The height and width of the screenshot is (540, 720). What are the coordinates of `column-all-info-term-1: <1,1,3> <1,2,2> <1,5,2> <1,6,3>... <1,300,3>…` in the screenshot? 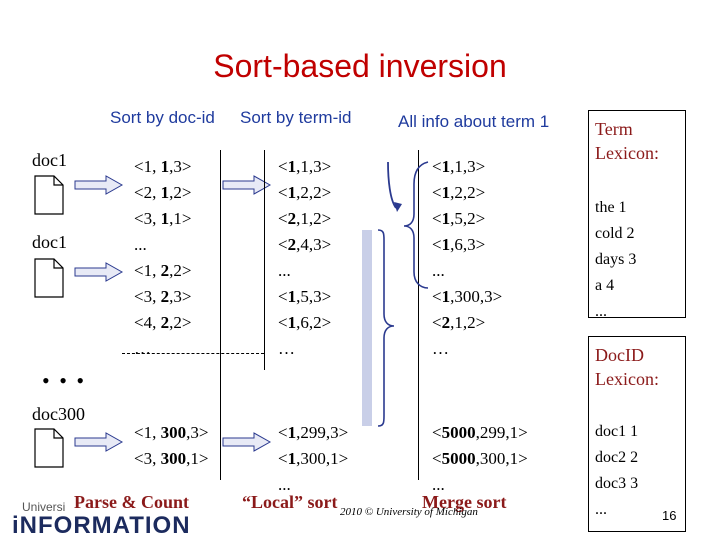 It's located at (467, 258).